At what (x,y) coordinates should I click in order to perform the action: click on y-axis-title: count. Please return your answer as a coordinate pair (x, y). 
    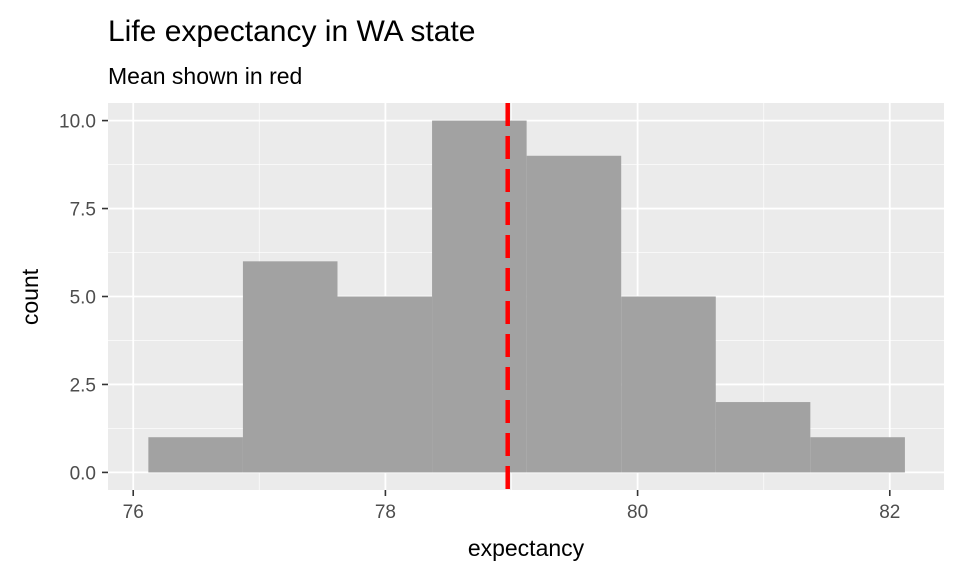
    Looking at the image, I should click on (30, 296).